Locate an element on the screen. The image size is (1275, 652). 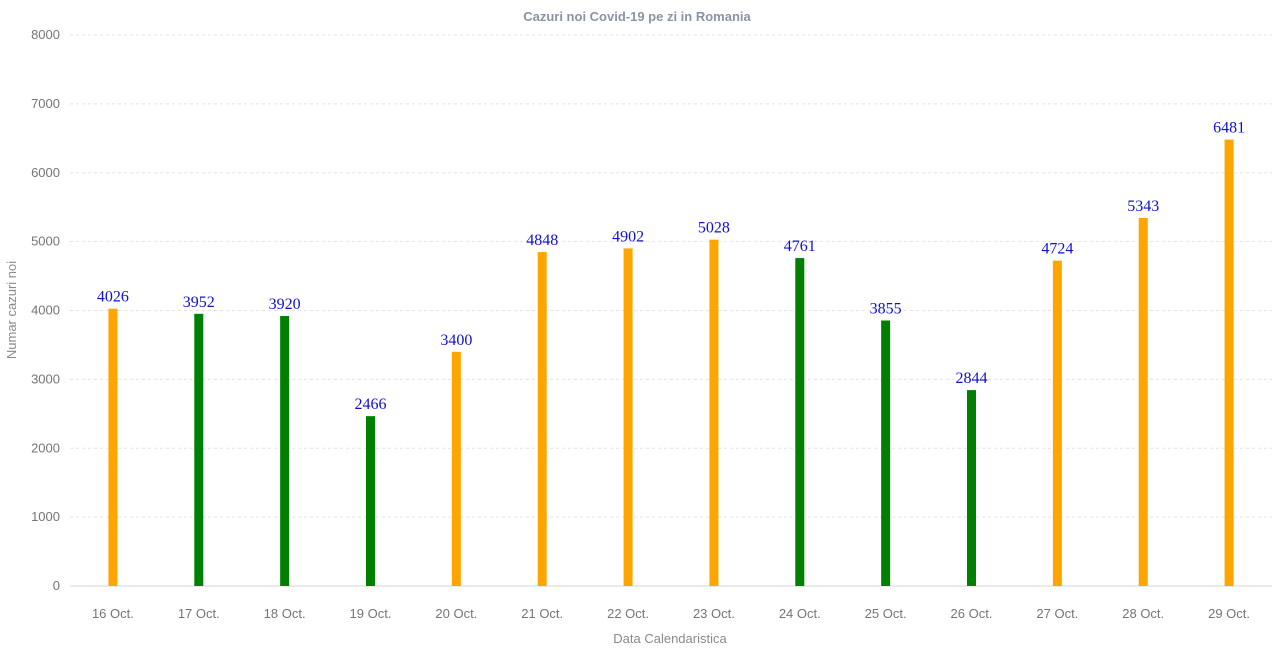
y-tick-label: 3000 is located at coordinates (45, 378).